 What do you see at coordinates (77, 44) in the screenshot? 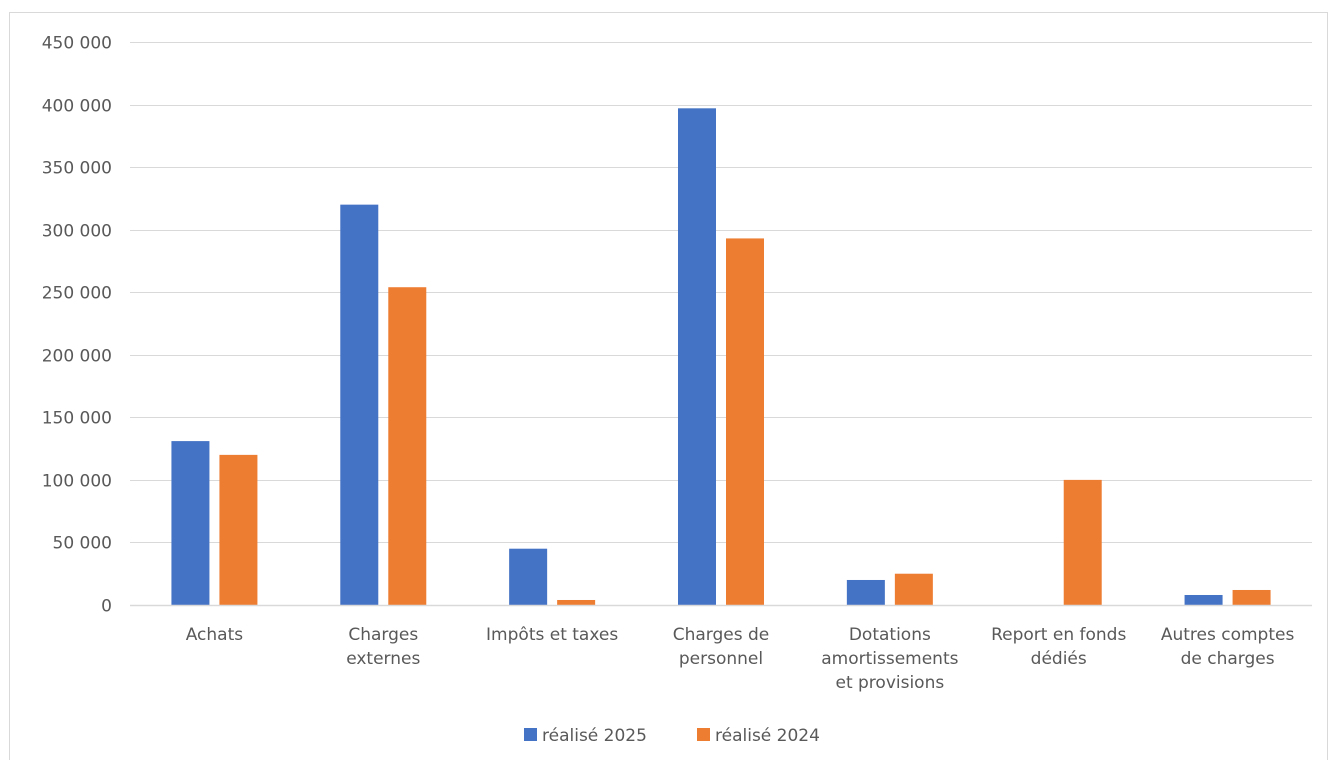
I see `y-tick-label: 450 000` at bounding box center [77, 44].